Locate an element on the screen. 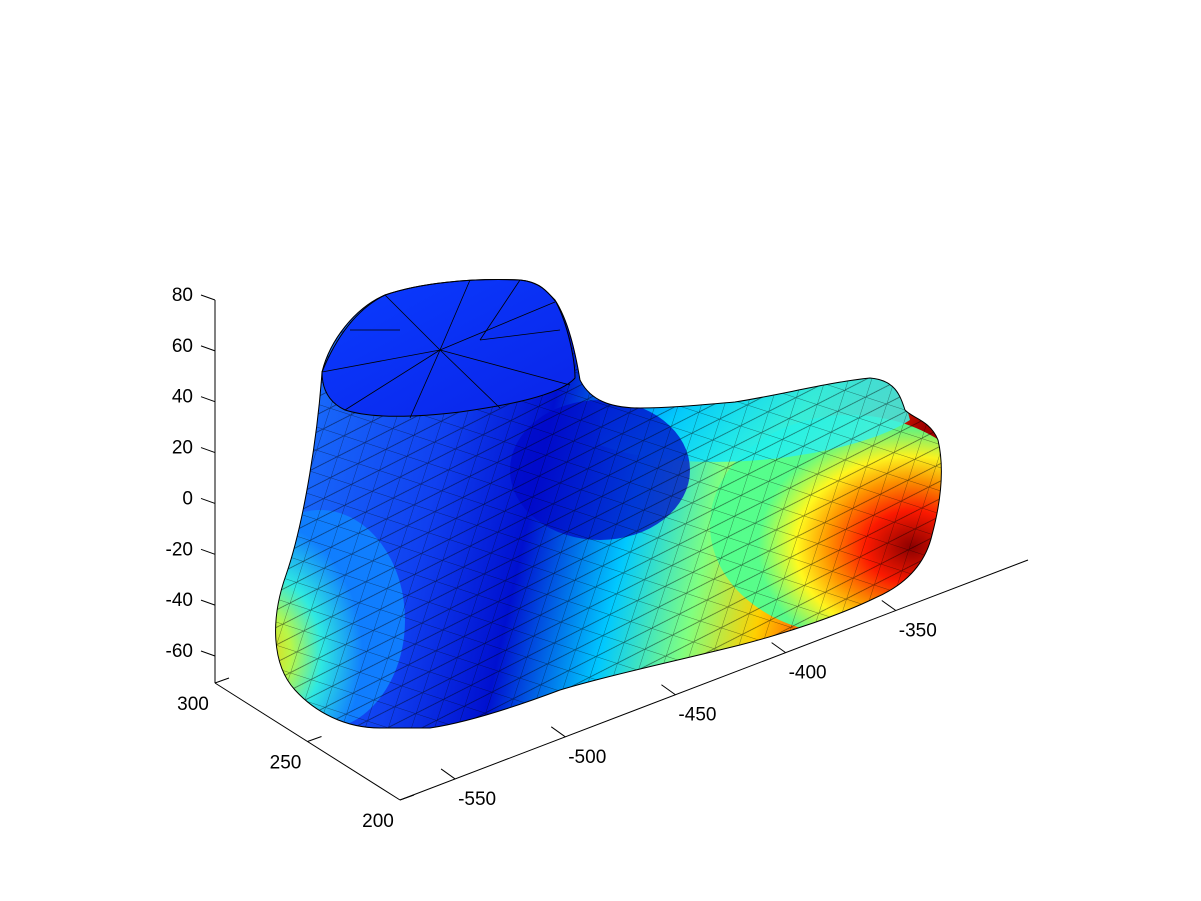 The width and height of the screenshot is (1201, 901). z-tick-label: -20 is located at coordinates (179, 549).